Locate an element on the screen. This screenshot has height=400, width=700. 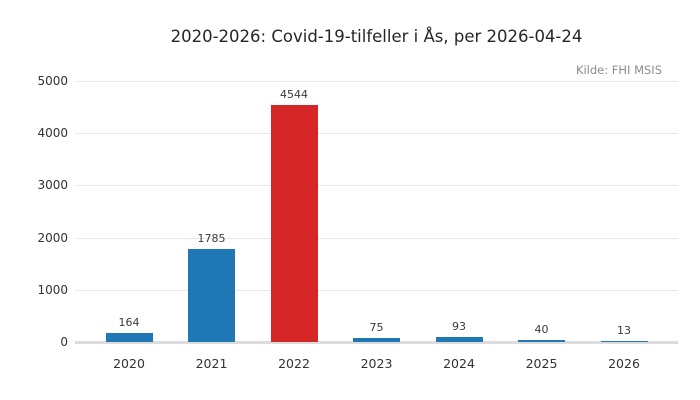
bar-value-label-2026: 13 is located at coordinates (624, 331).